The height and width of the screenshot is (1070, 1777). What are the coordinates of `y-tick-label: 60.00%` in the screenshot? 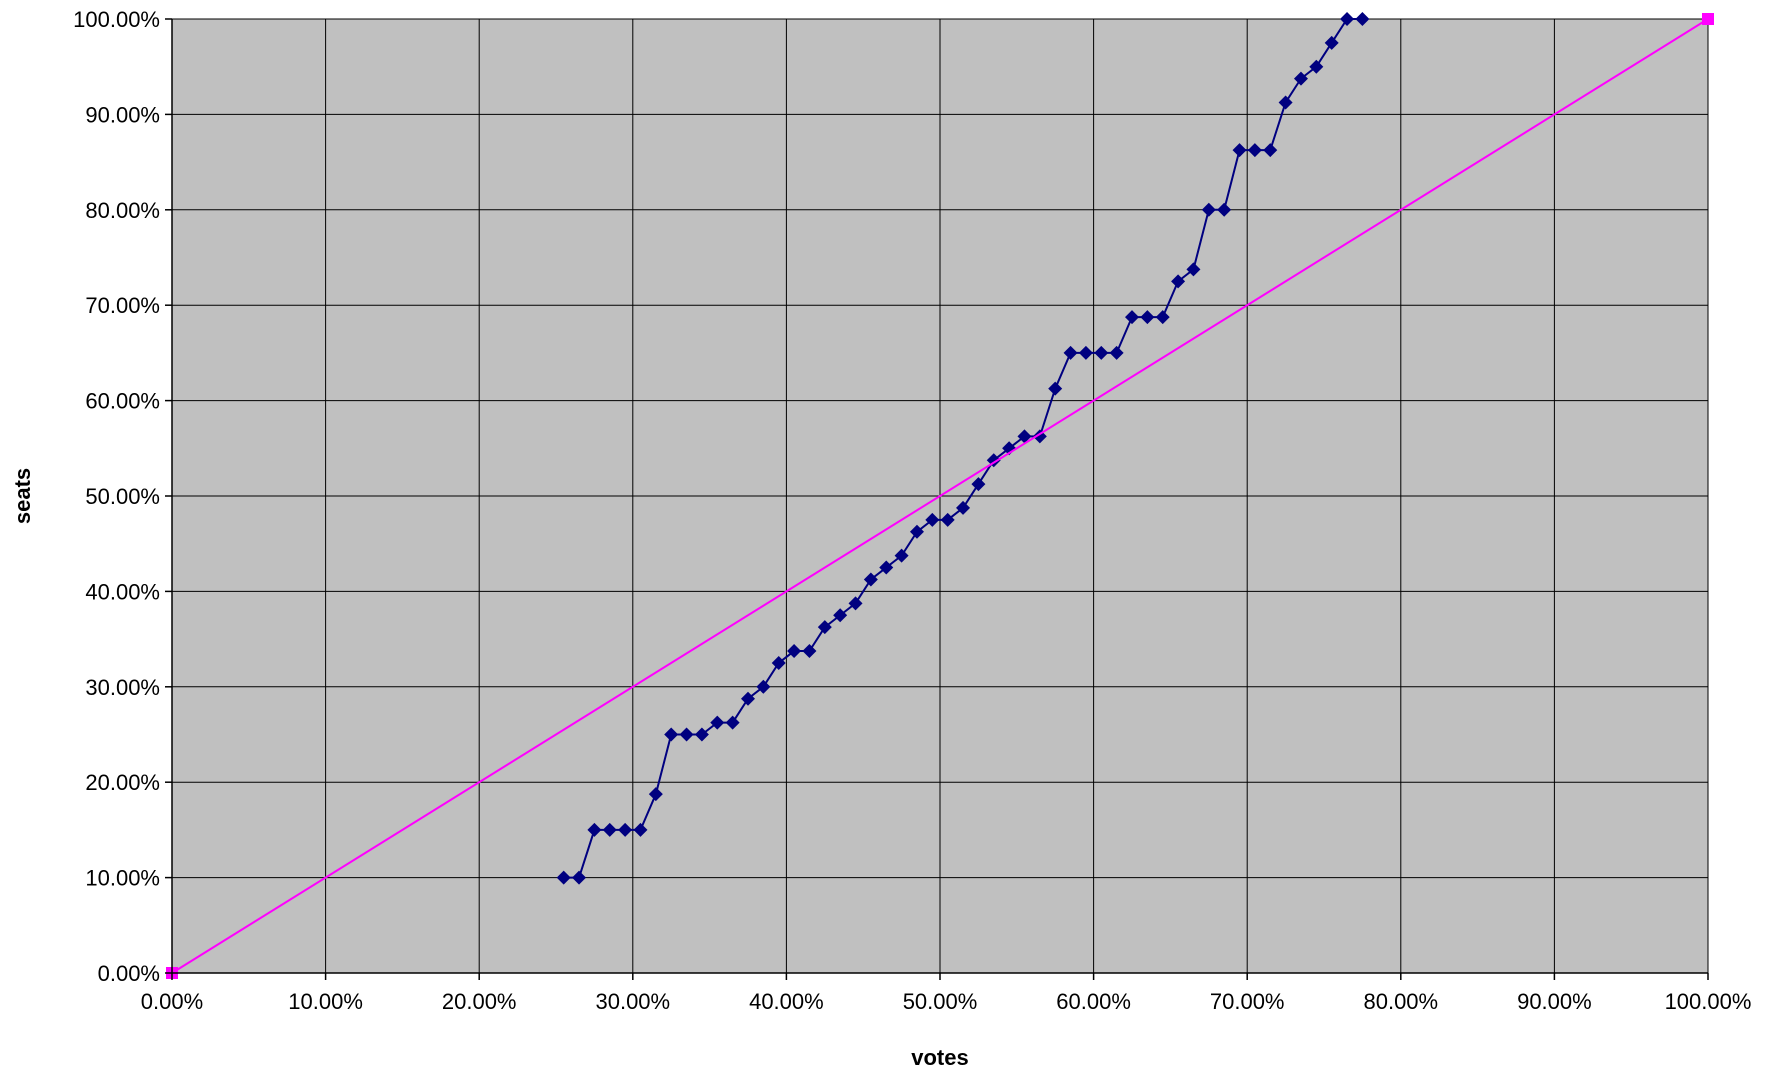 It's located at (122, 401).